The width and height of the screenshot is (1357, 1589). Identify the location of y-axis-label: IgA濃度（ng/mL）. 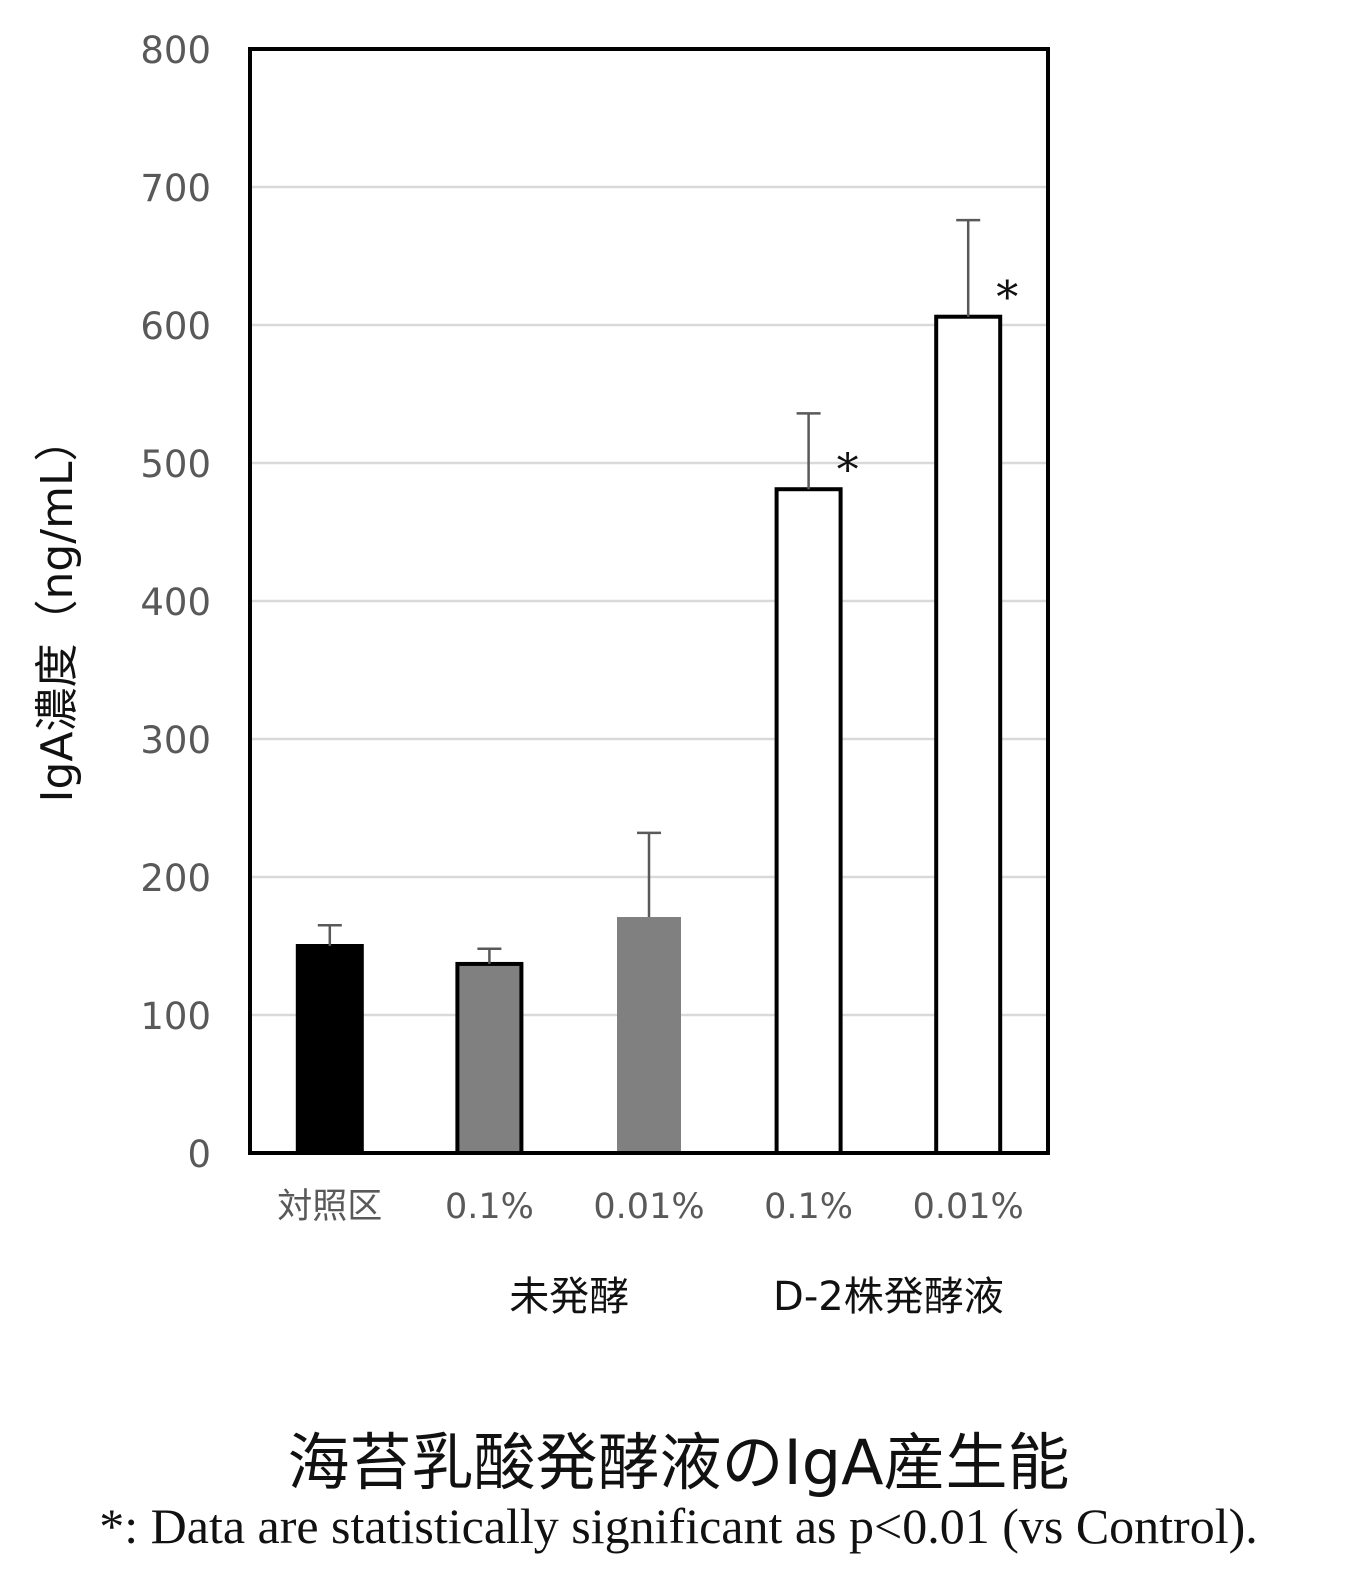
(57, 609).